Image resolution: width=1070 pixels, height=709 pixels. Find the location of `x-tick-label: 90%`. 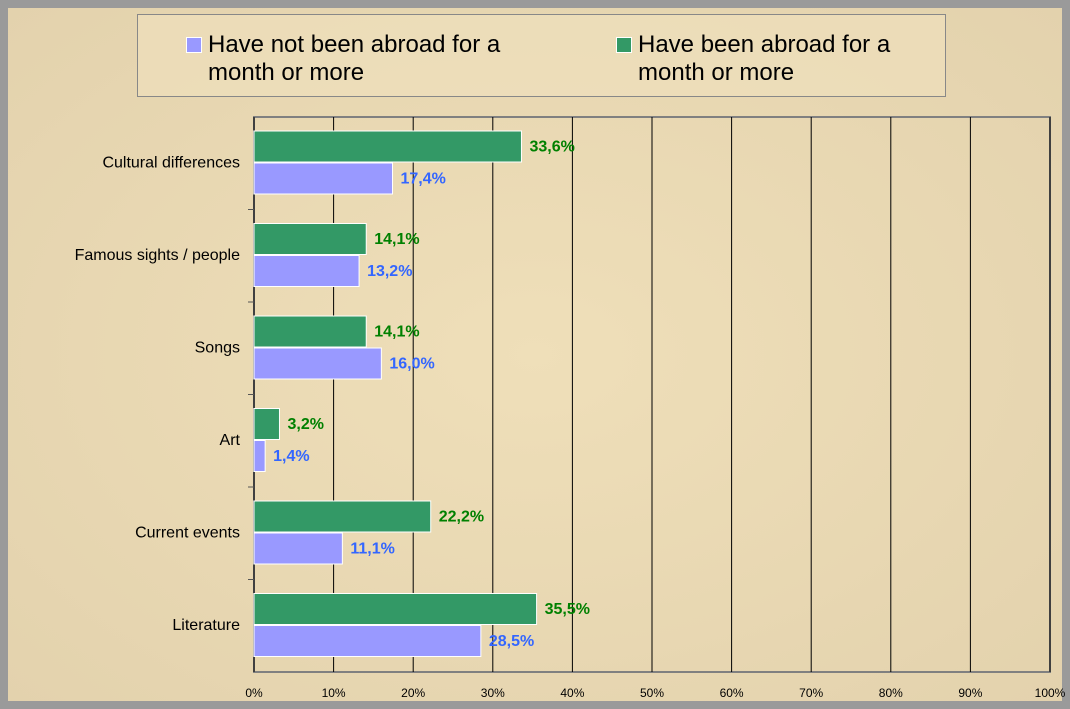

x-tick-label: 90% is located at coordinates (970, 693).